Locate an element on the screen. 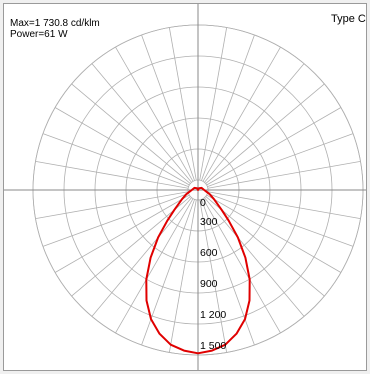 The width and height of the screenshot is (370, 374). radial-tick-label: 600 is located at coordinates (209, 253).